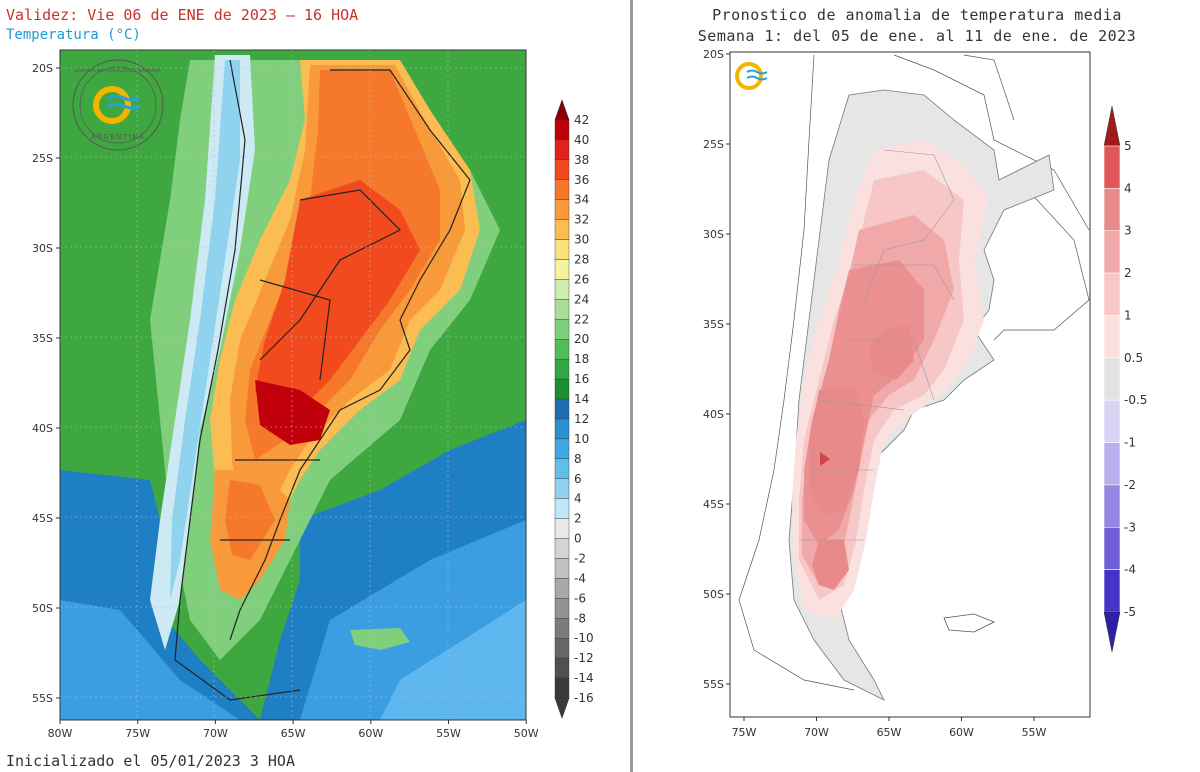 The width and height of the screenshot is (1200, 772). Describe the element at coordinates (581, 140) in the screenshot. I see `colorbar-label: 40` at that location.